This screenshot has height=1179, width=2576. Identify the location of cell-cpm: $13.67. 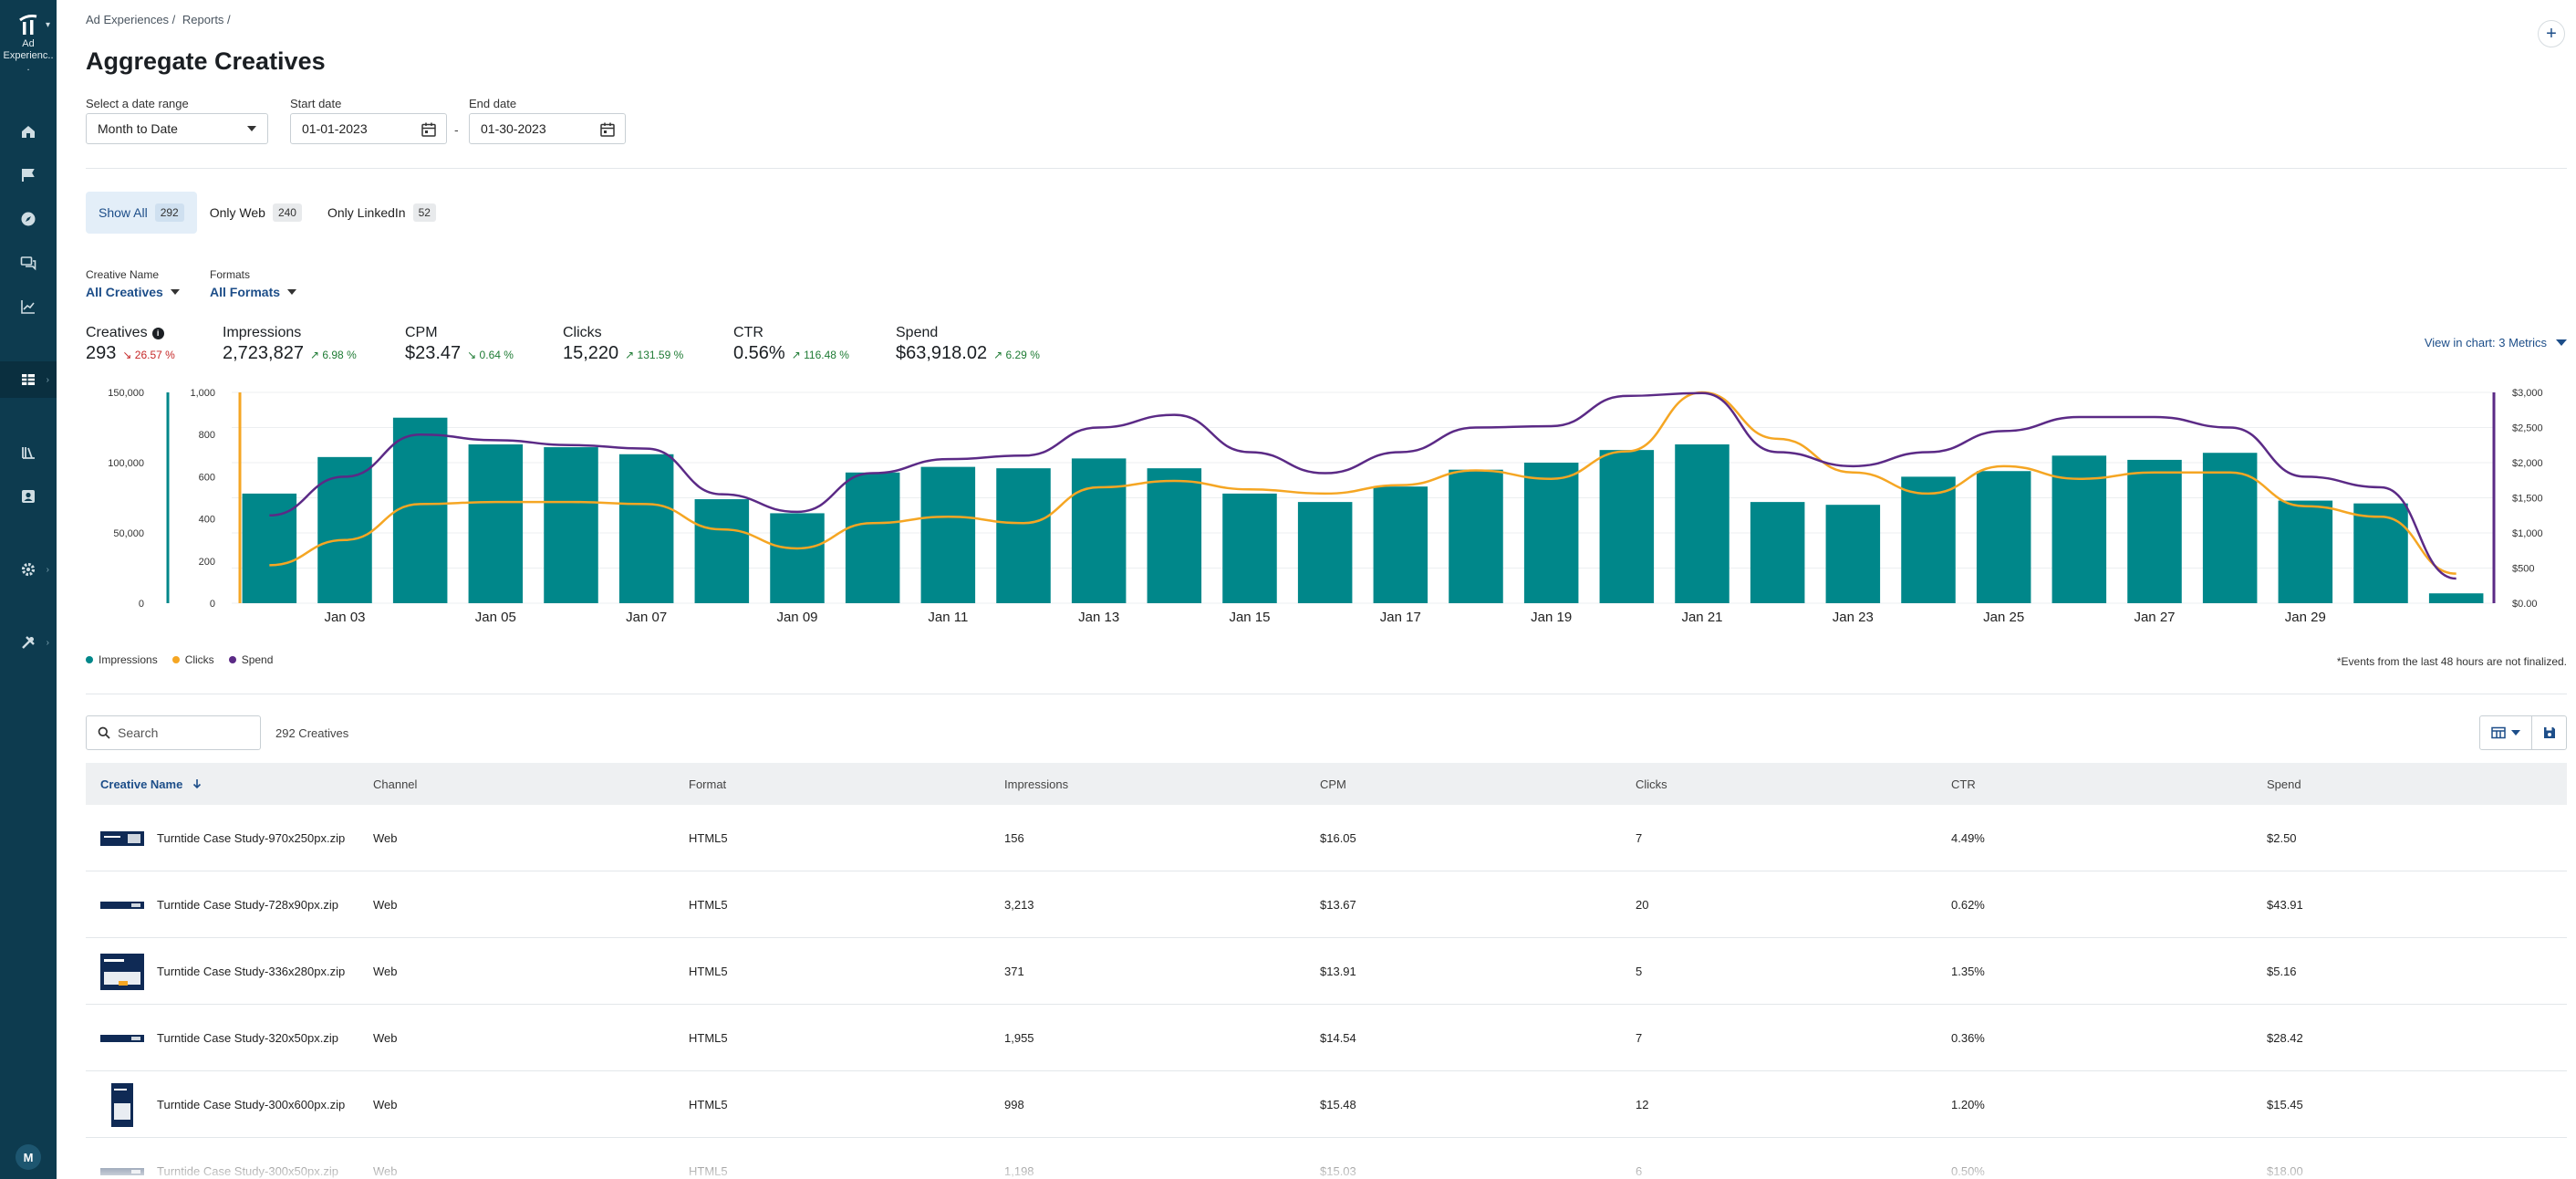
(1338, 904).